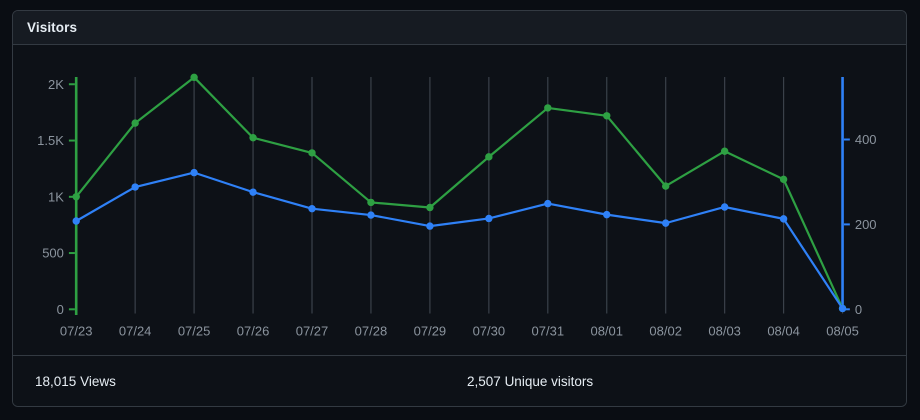  What do you see at coordinates (253, 331) in the screenshot?
I see `x-tick-label: 07/26` at bounding box center [253, 331].